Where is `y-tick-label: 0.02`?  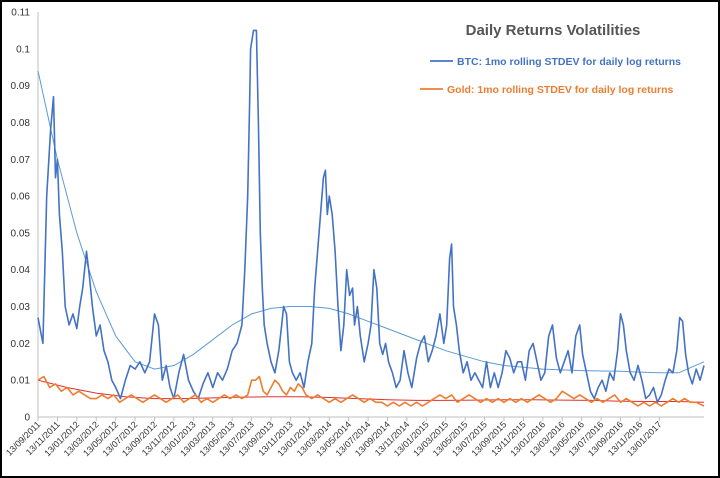
y-tick-label: 0.02 is located at coordinates (21, 344).